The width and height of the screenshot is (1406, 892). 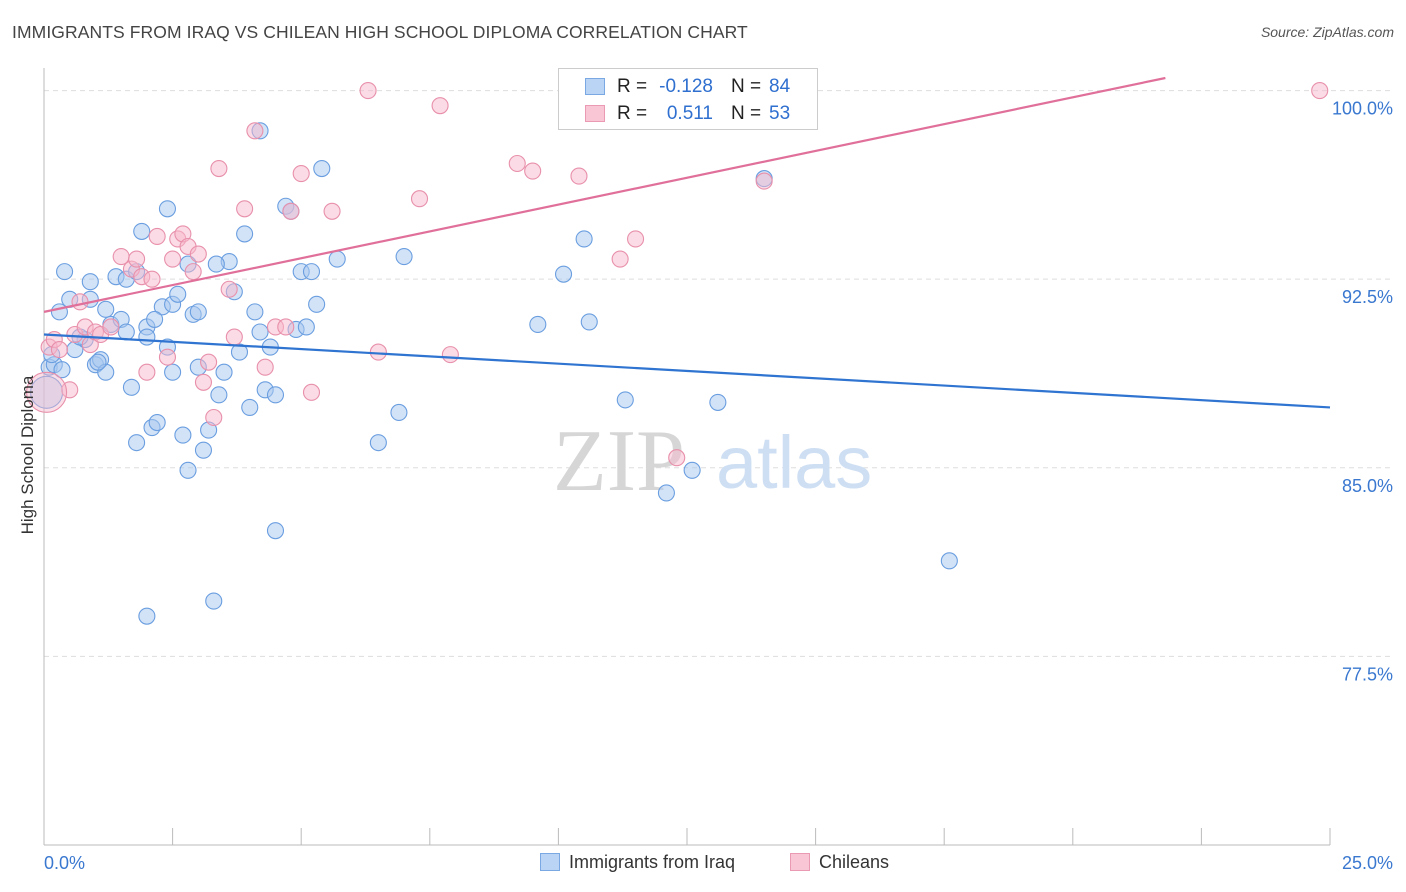 What do you see at coordinates (1367, 674) in the screenshot?
I see `y-tick-label: 77.5%` at bounding box center [1367, 674].